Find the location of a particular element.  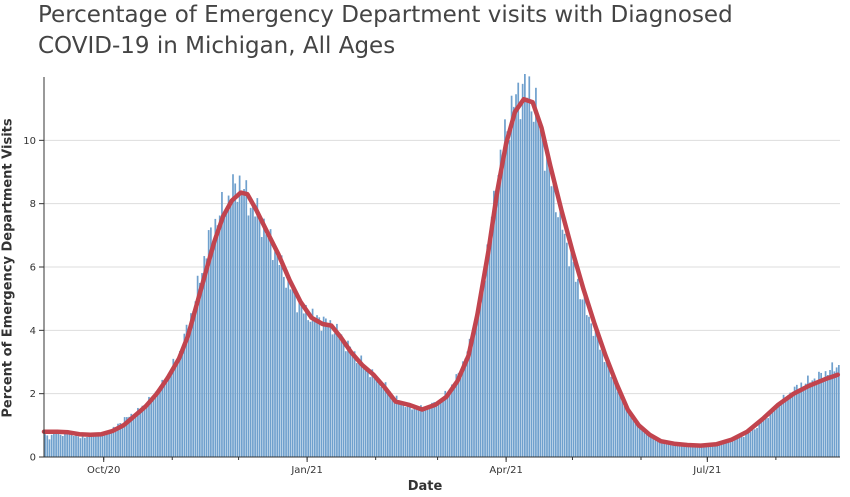

x-axis-label: Date is located at coordinates (425, 486).